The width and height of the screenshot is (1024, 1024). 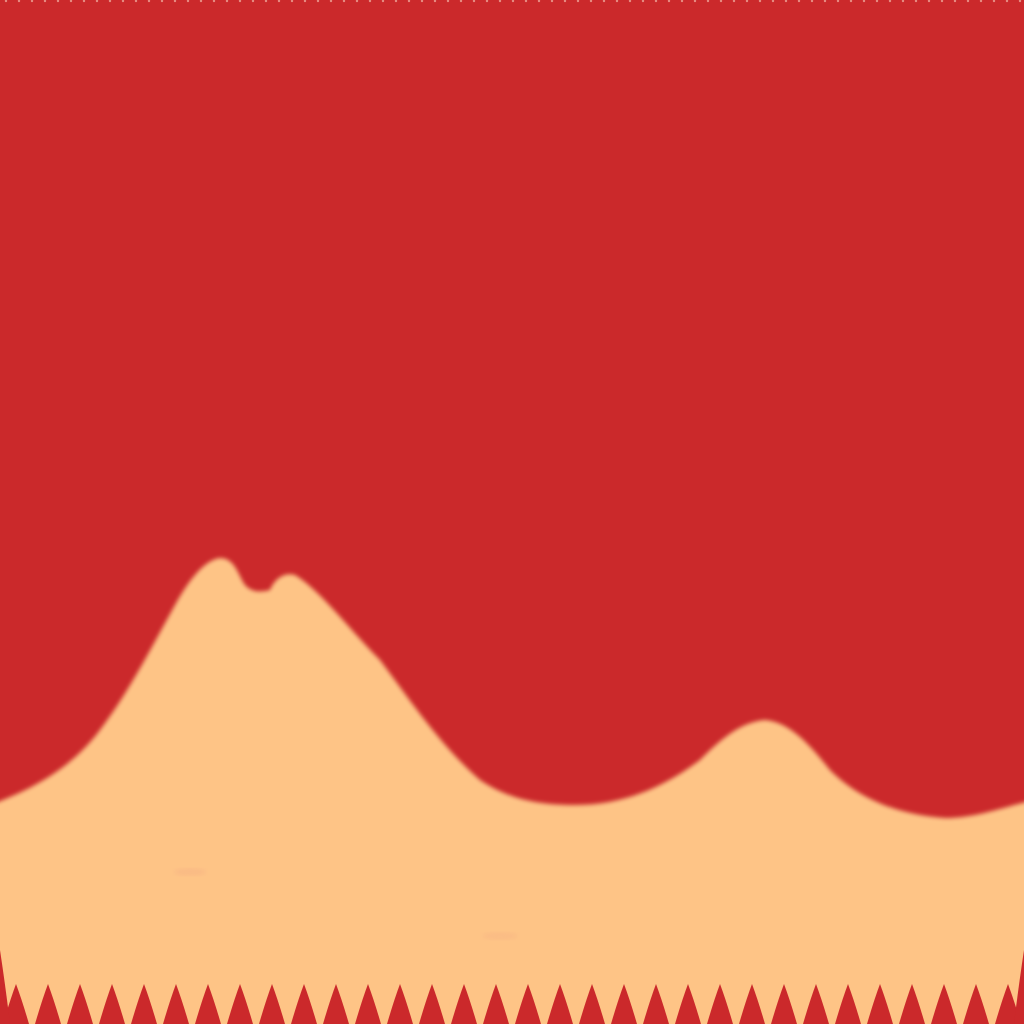 I want to click on border-left-edge, so click(x=5, y=987).